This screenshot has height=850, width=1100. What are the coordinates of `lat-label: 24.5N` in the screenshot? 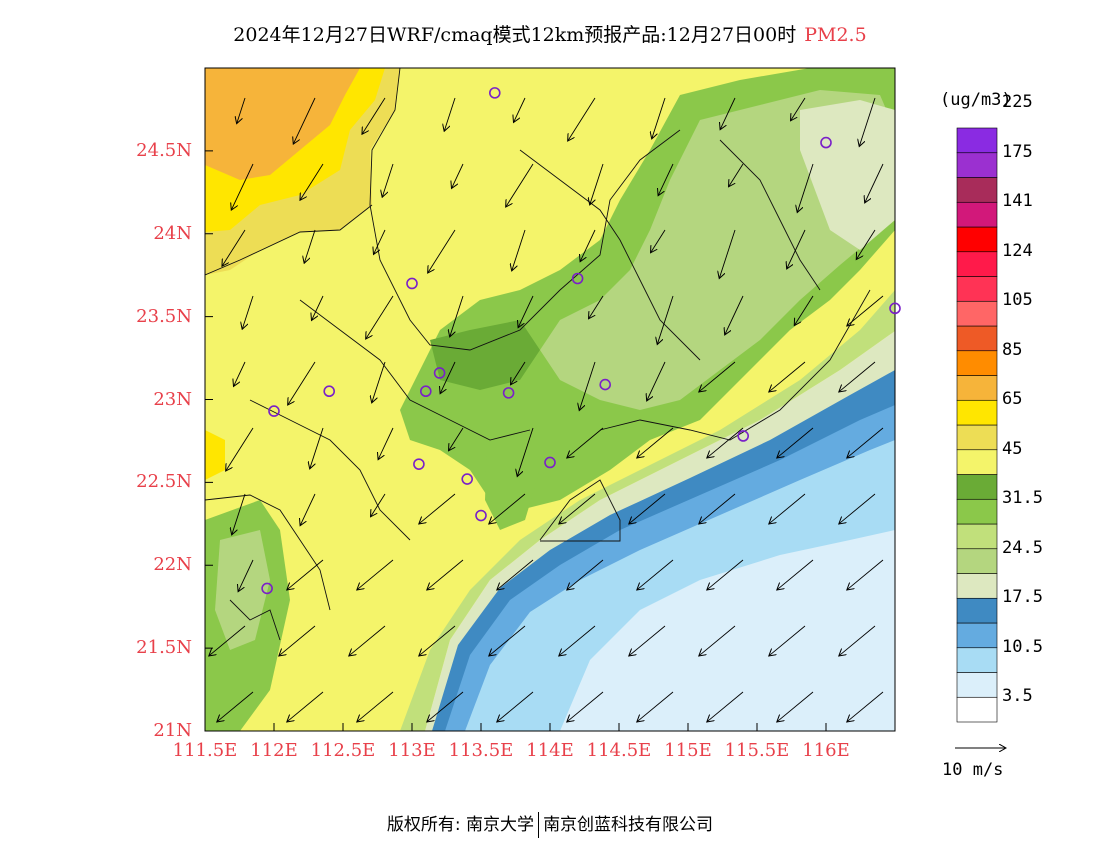 It's located at (164, 150).